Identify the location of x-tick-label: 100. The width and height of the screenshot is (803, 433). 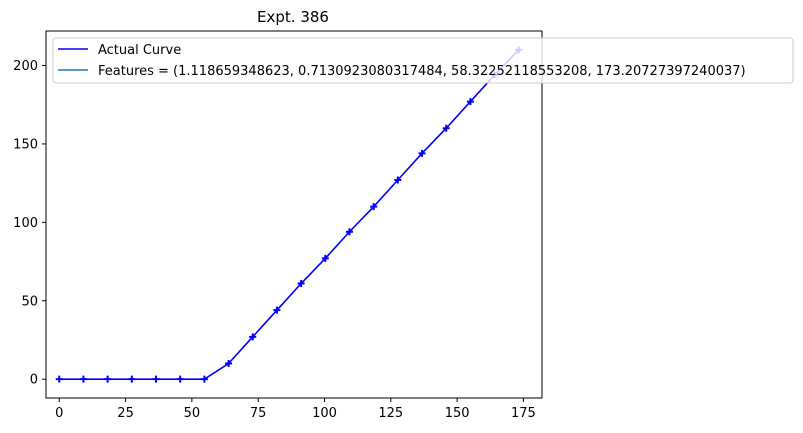
(324, 413).